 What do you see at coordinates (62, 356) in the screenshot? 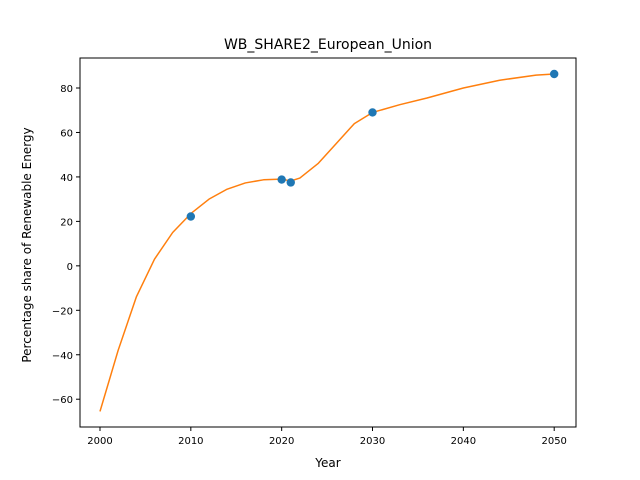
I see `y-tick-label: −40` at bounding box center [62, 356].